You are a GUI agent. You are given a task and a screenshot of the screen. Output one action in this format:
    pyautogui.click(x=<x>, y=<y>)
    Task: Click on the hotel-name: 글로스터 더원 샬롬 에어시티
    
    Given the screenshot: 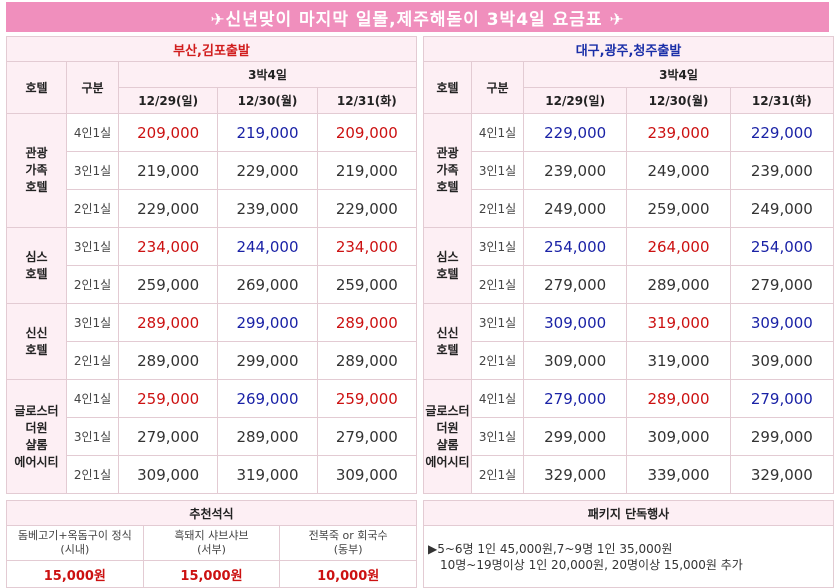 What is the action you would take?
    pyautogui.click(x=447, y=436)
    